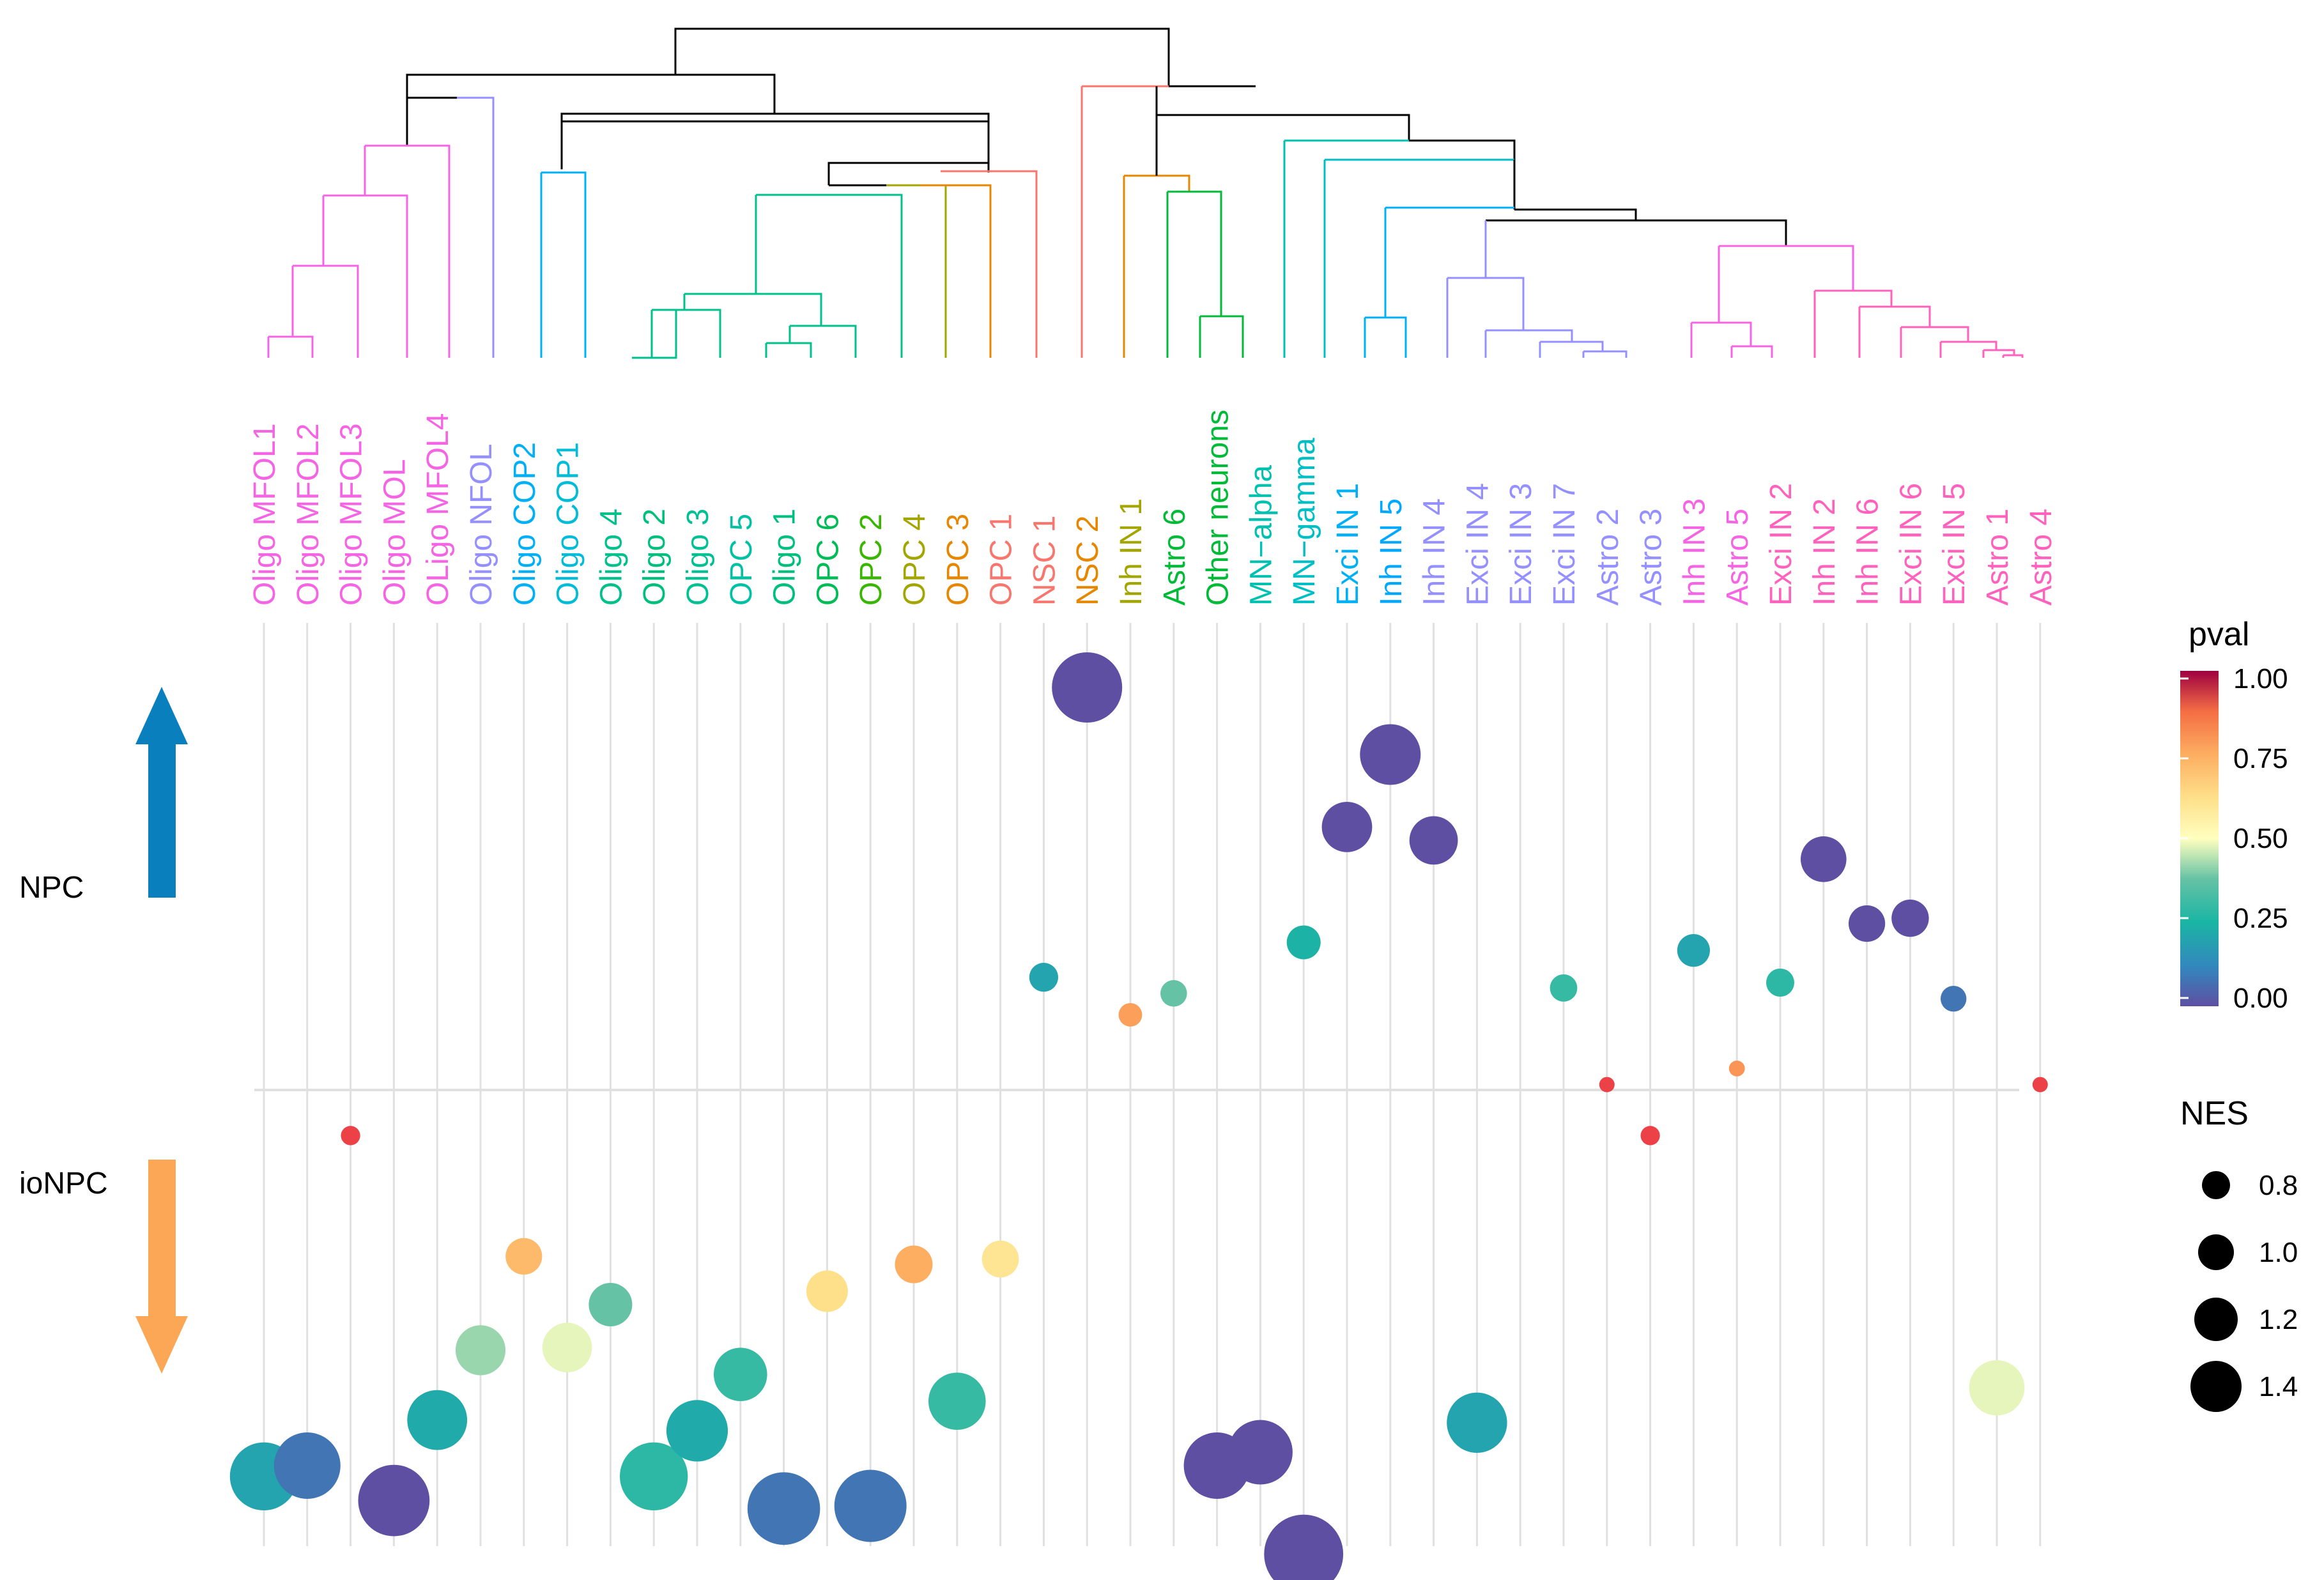 This screenshot has width=2324, height=1580. What do you see at coordinates (568, 524) in the screenshot?
I see `column-label: Oligo COP1` at bounding box center [568, 524].